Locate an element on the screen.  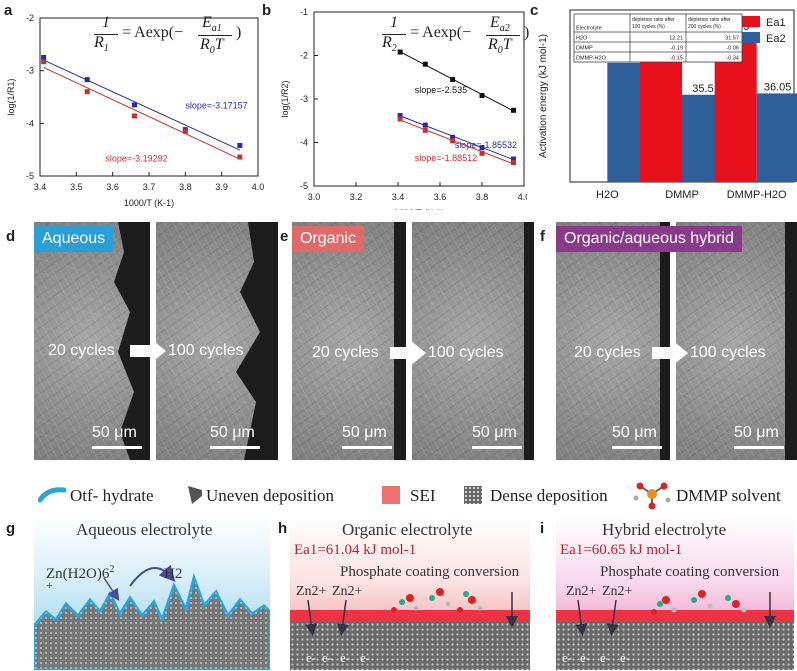
chart-c-legend-swatch is located at coordinates (750, 21).